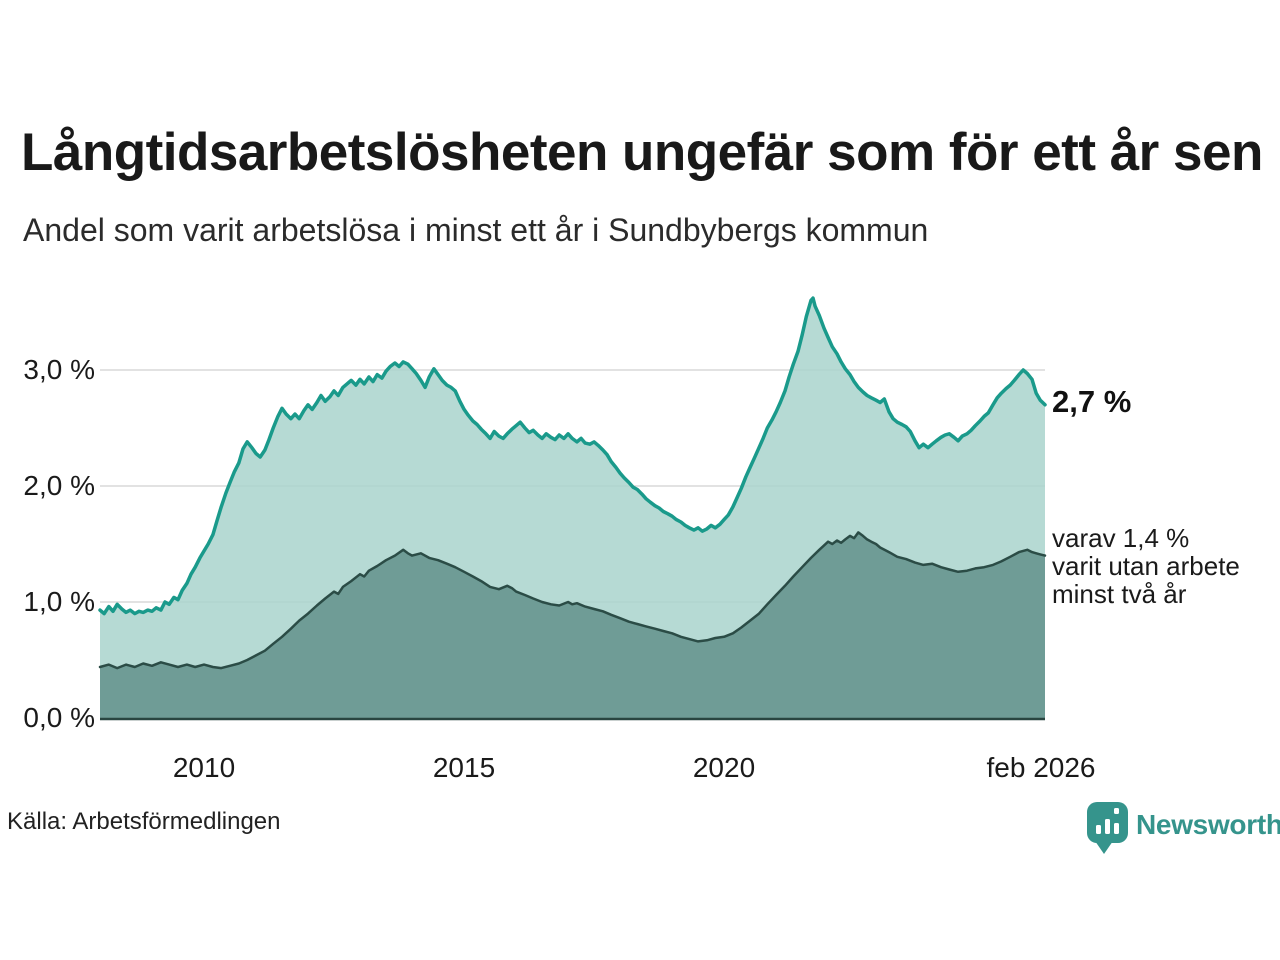 This screenshot has width=1280, height=960. What do you see at coordinates (59, 717) in the screenshot?
I see `y-axis-tick-0: 0,0 %` at bounding box center [59, 717].